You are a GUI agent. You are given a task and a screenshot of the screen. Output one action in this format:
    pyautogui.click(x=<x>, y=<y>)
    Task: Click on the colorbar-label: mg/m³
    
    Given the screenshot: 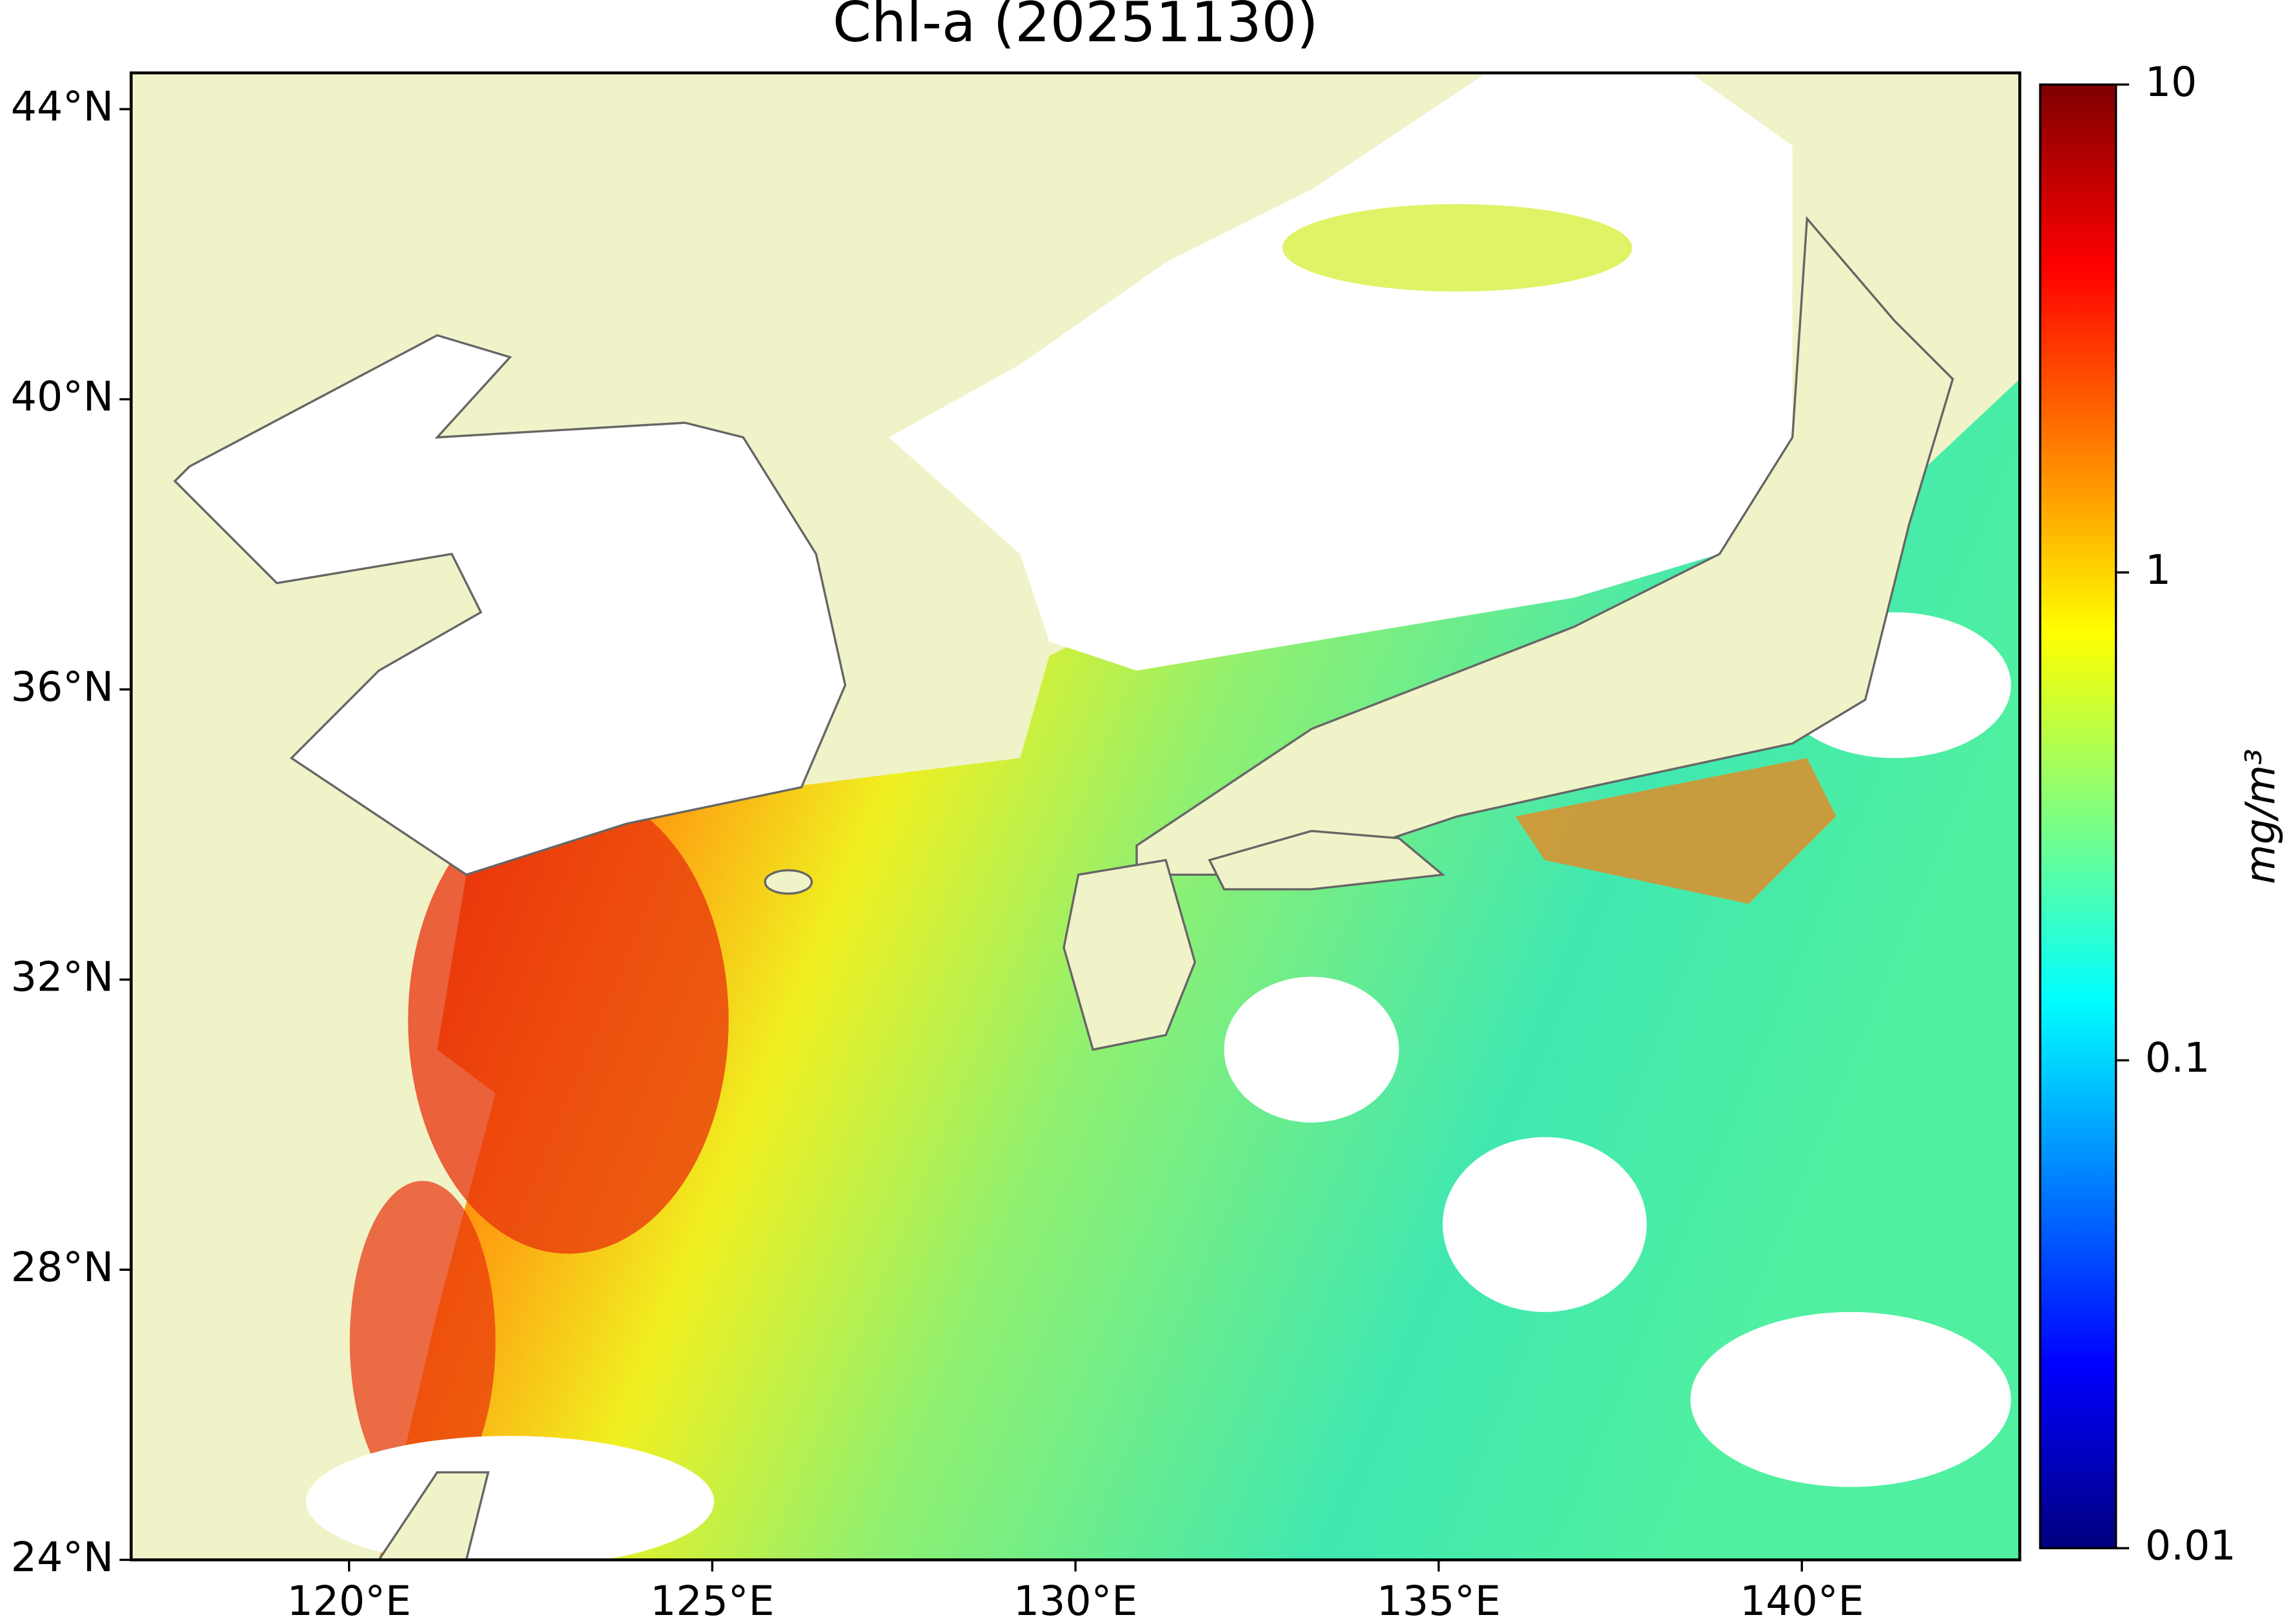 What is the action you would take?
    pyautogui.click(x=2260, y=816)
    